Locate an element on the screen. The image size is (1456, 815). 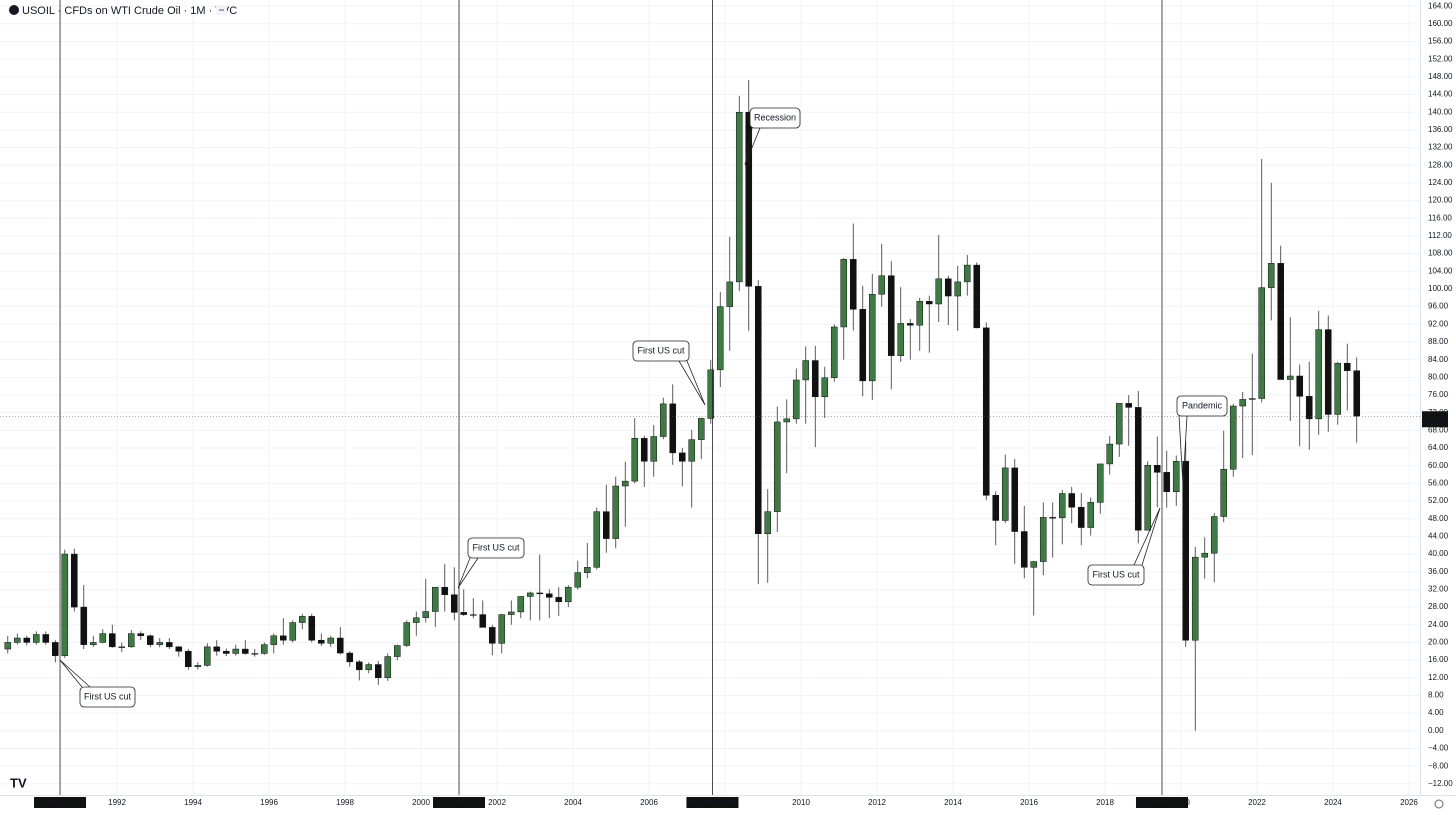
y-tick-label: 80.00 is located at coordinates (1438, 376).